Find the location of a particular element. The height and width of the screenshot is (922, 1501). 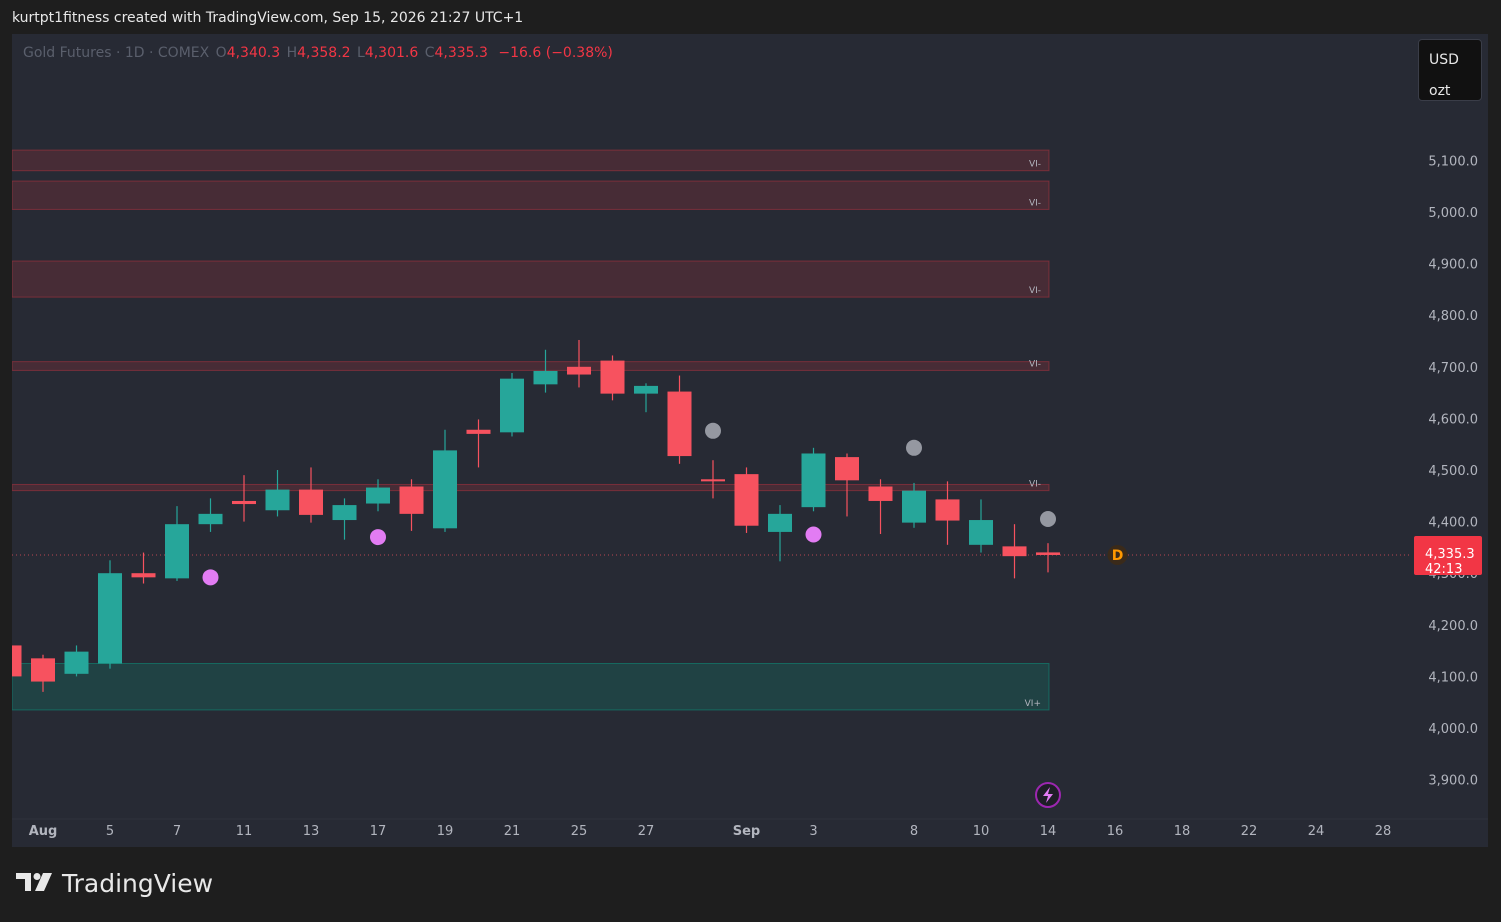

footer: TradingView is located at coordinates (750, 884).